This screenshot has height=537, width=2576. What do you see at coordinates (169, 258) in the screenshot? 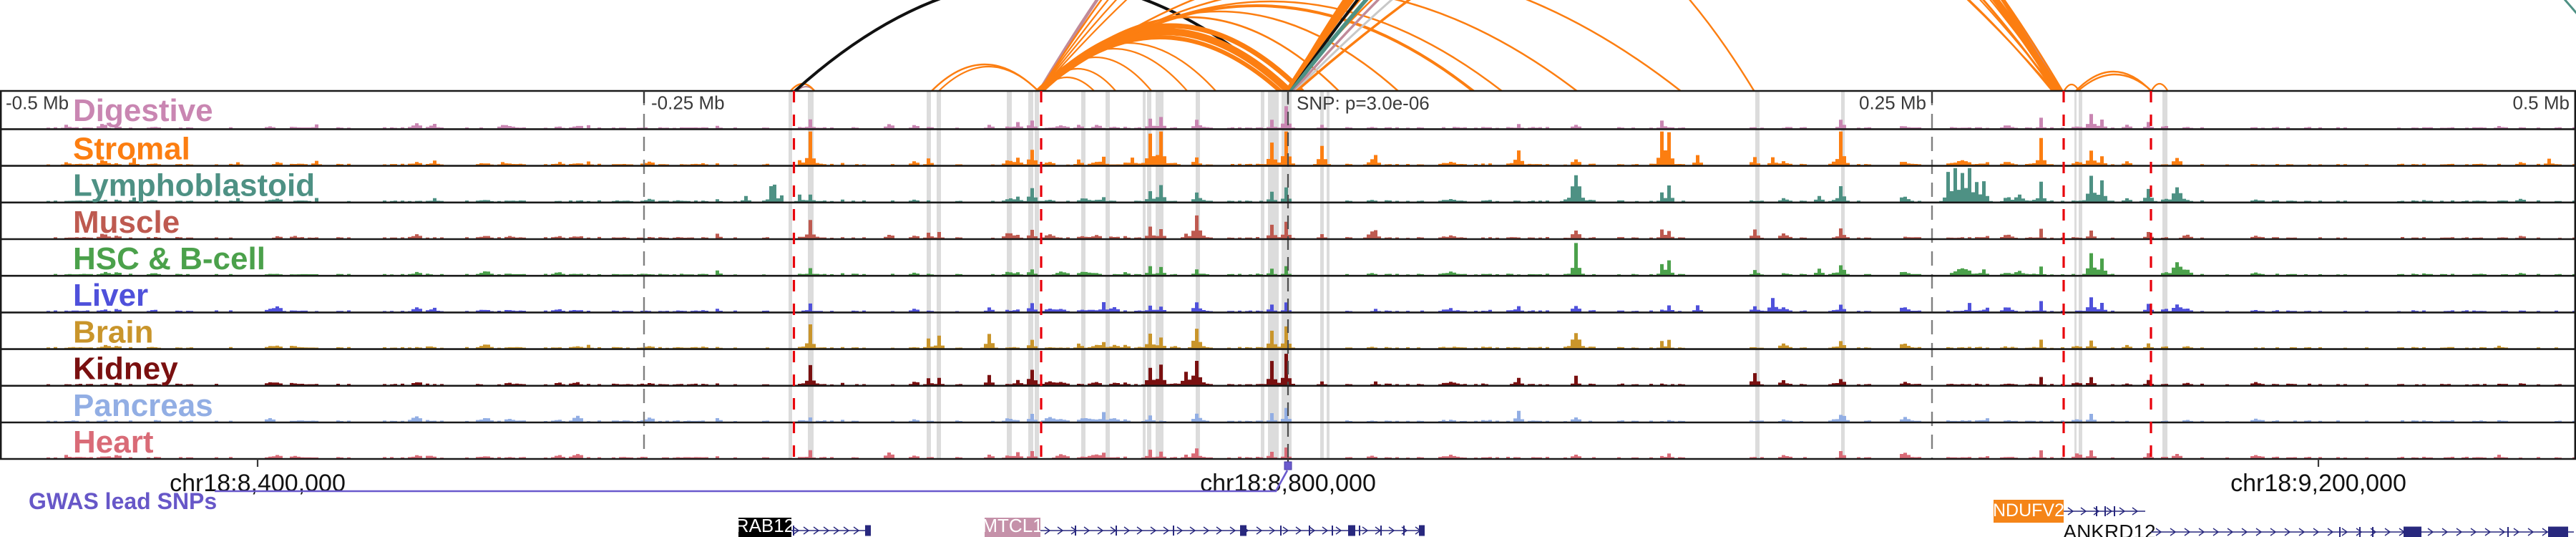
I see `svg-text: HSC & B-cell` at bounding box center [169, 258].